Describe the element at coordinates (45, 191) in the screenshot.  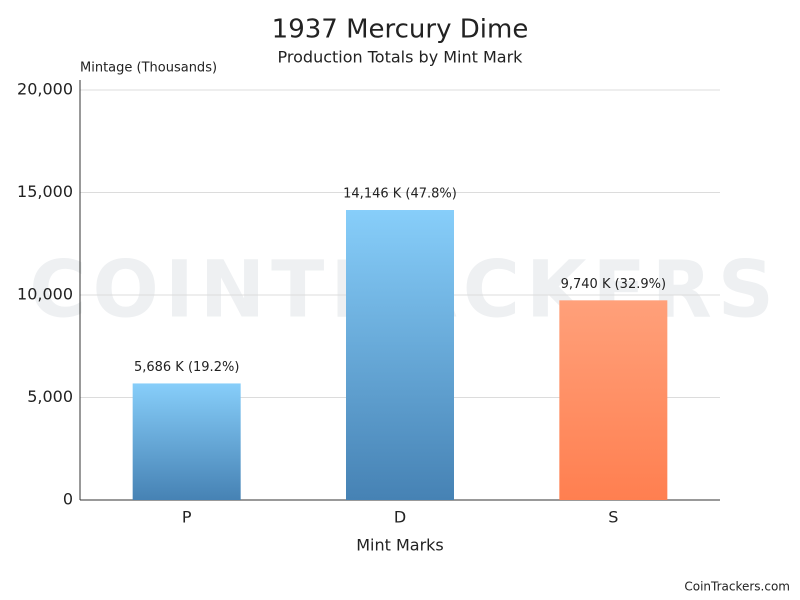
I see `y-tick-label: 15,000` at that location.